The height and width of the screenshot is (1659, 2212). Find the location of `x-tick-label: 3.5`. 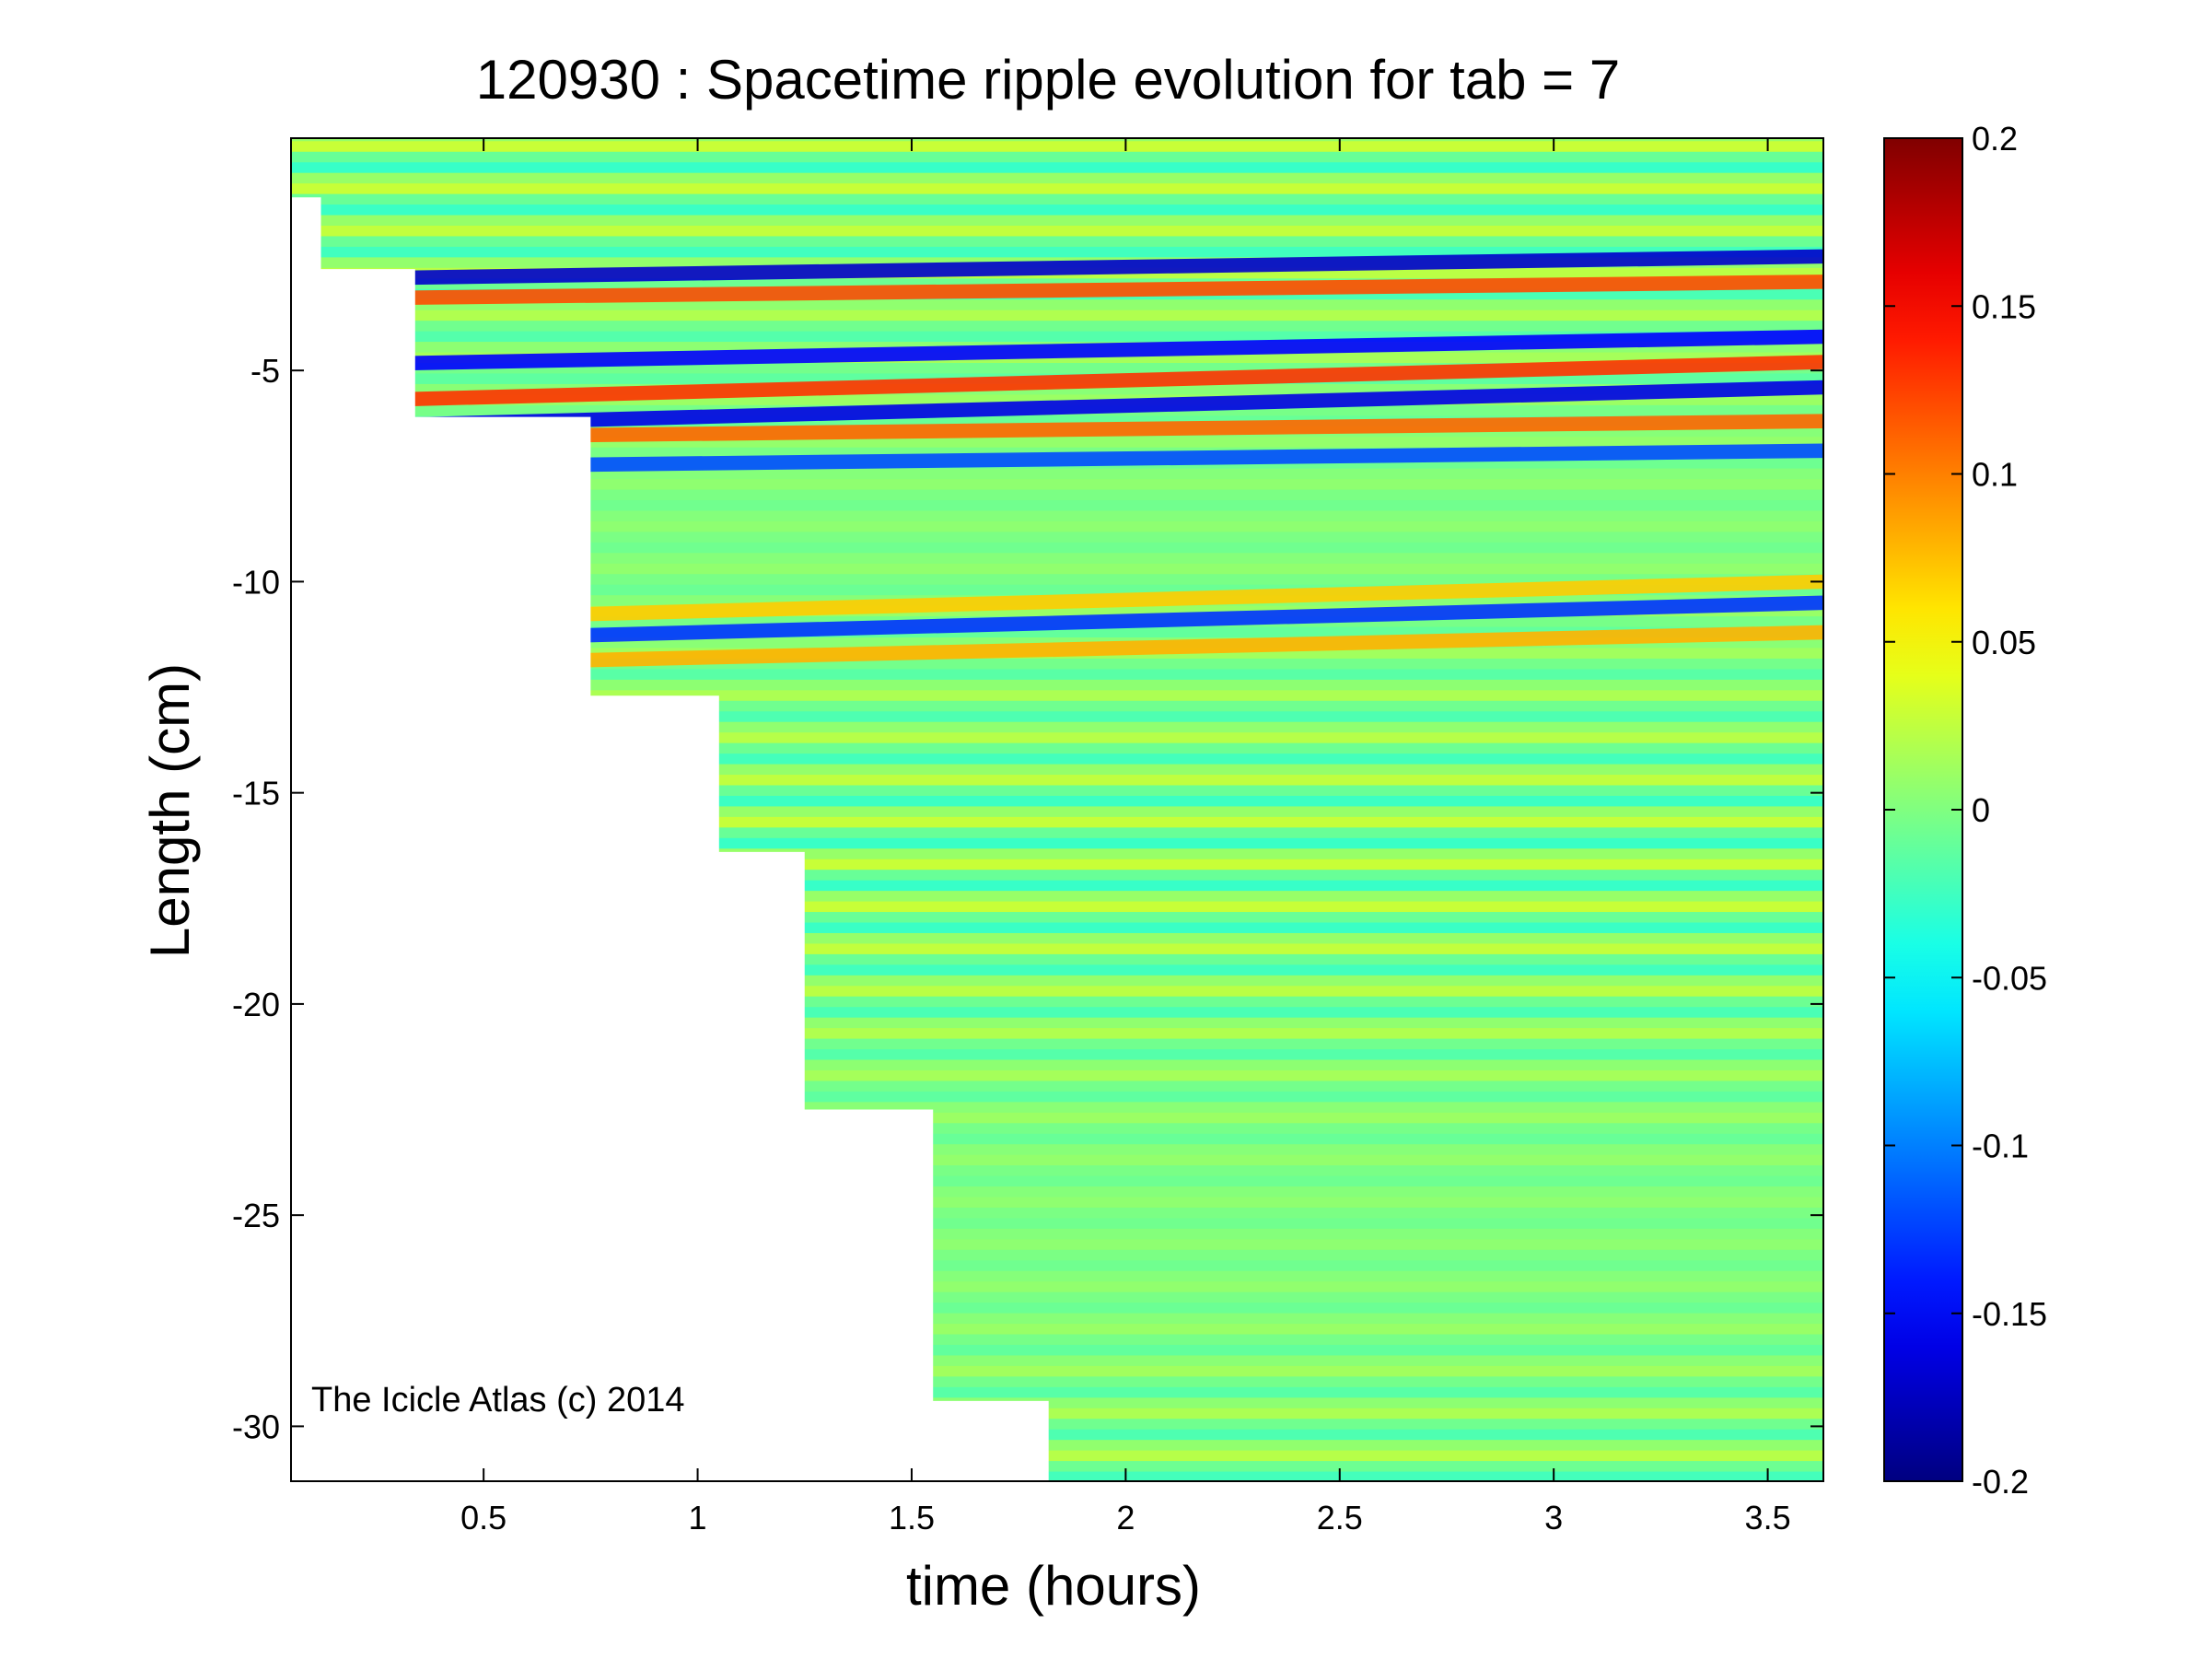

x-tick-label: 3.5 is located at coordinates (1768, 1517).